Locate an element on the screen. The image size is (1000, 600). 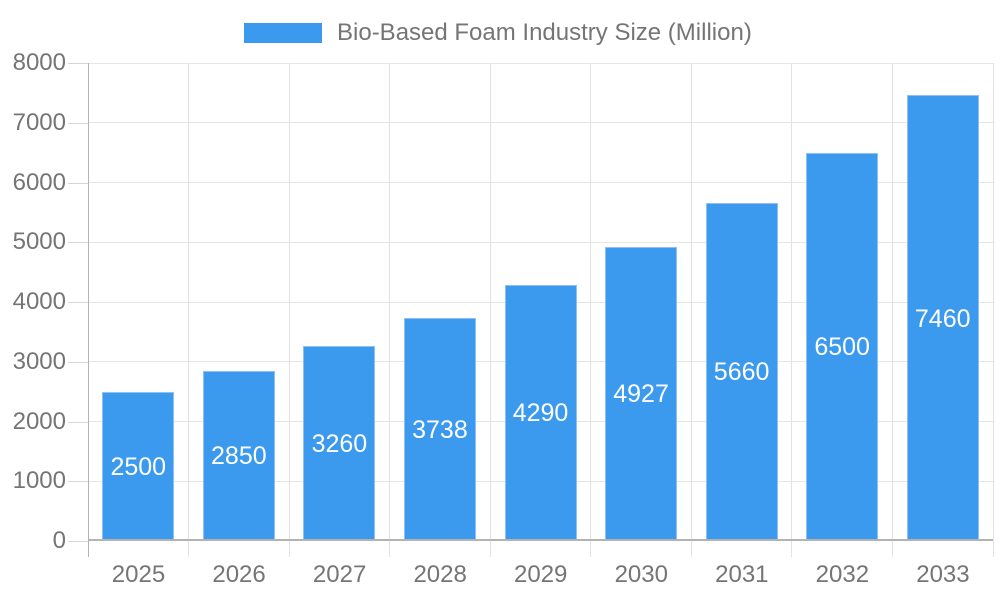
y-tick-label: 2000 is located at coordinates (39, 421).